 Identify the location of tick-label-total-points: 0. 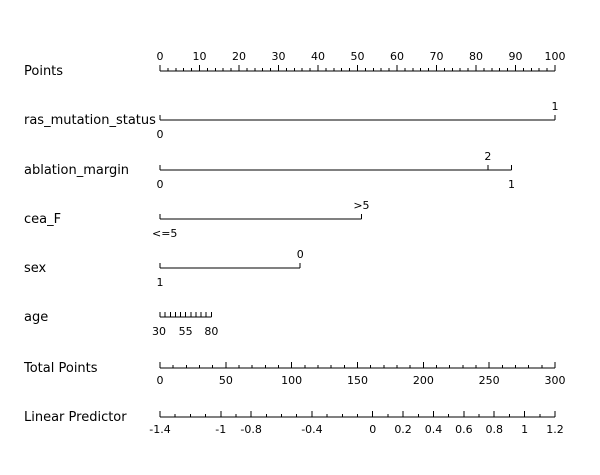
(160, 380).